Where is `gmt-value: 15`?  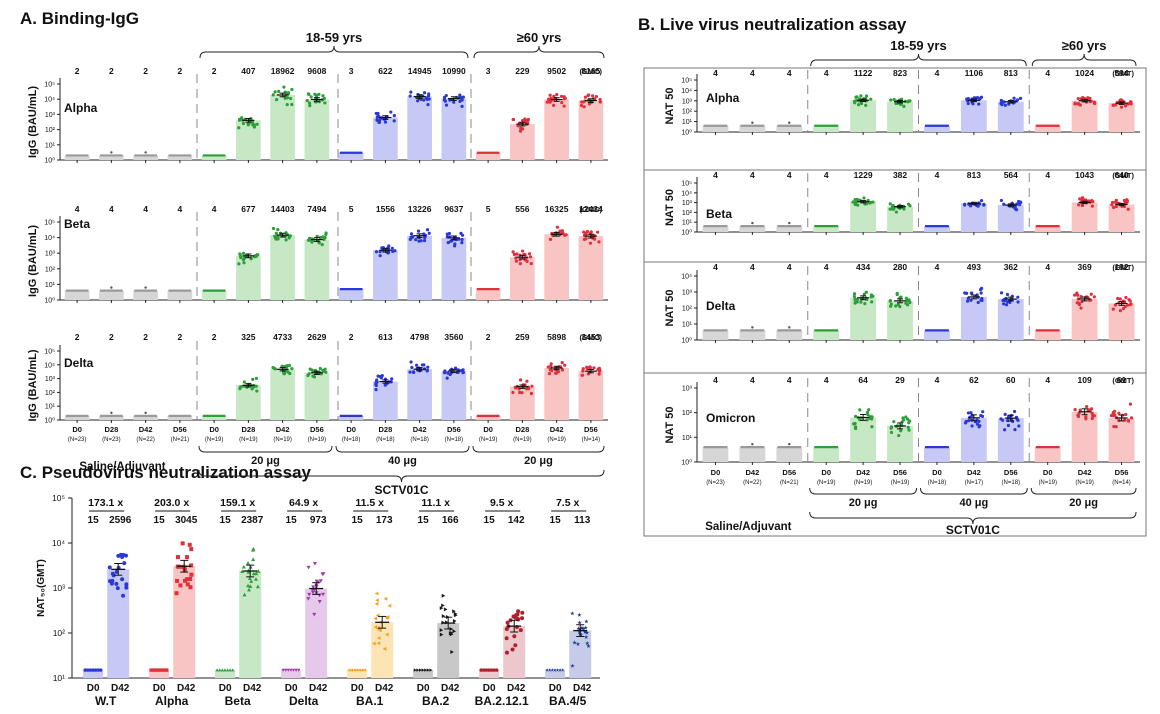 gmt-value: 15 is located at coordinates (160, 520).